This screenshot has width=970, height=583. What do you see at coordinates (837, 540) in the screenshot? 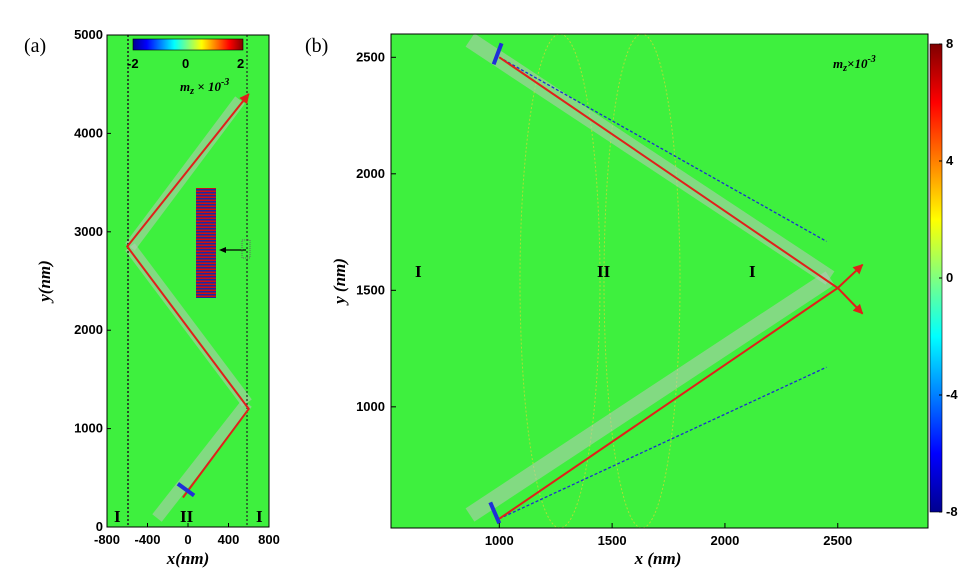
I see `panel-b-x-tick-label: 2500` at bounding box center [837, 540].